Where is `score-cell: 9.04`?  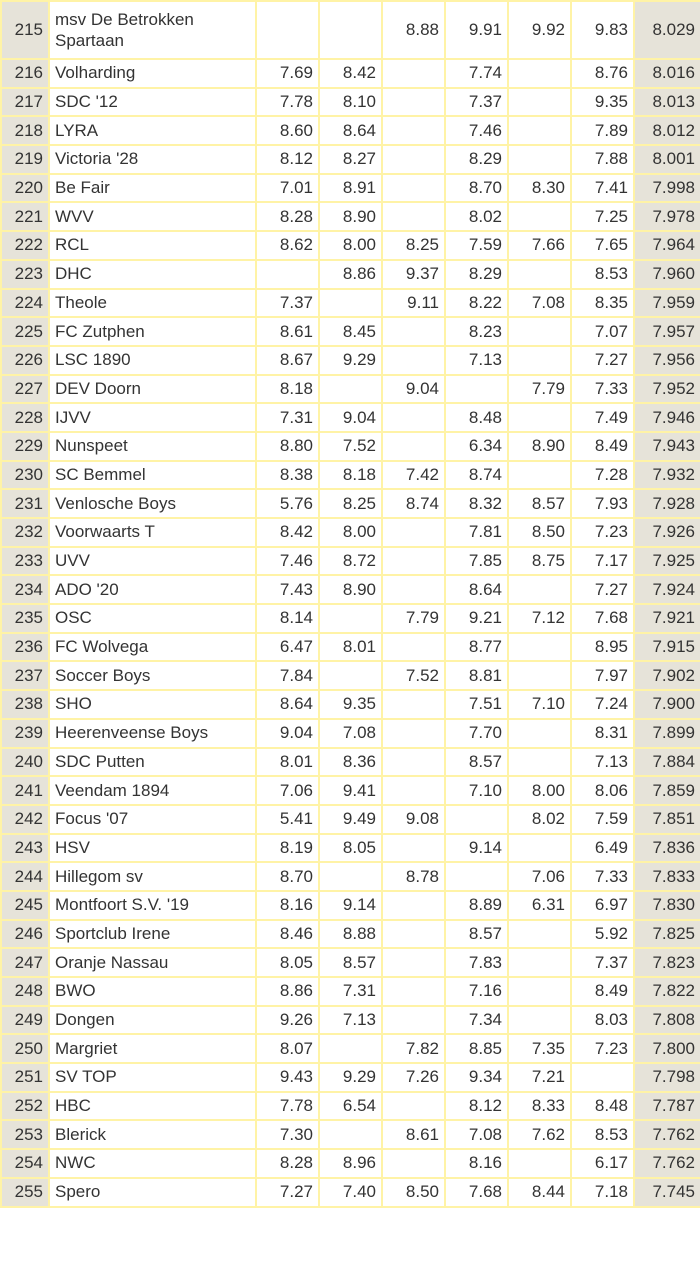
score-cell: 9.04 is located at coordinates (413, 389).